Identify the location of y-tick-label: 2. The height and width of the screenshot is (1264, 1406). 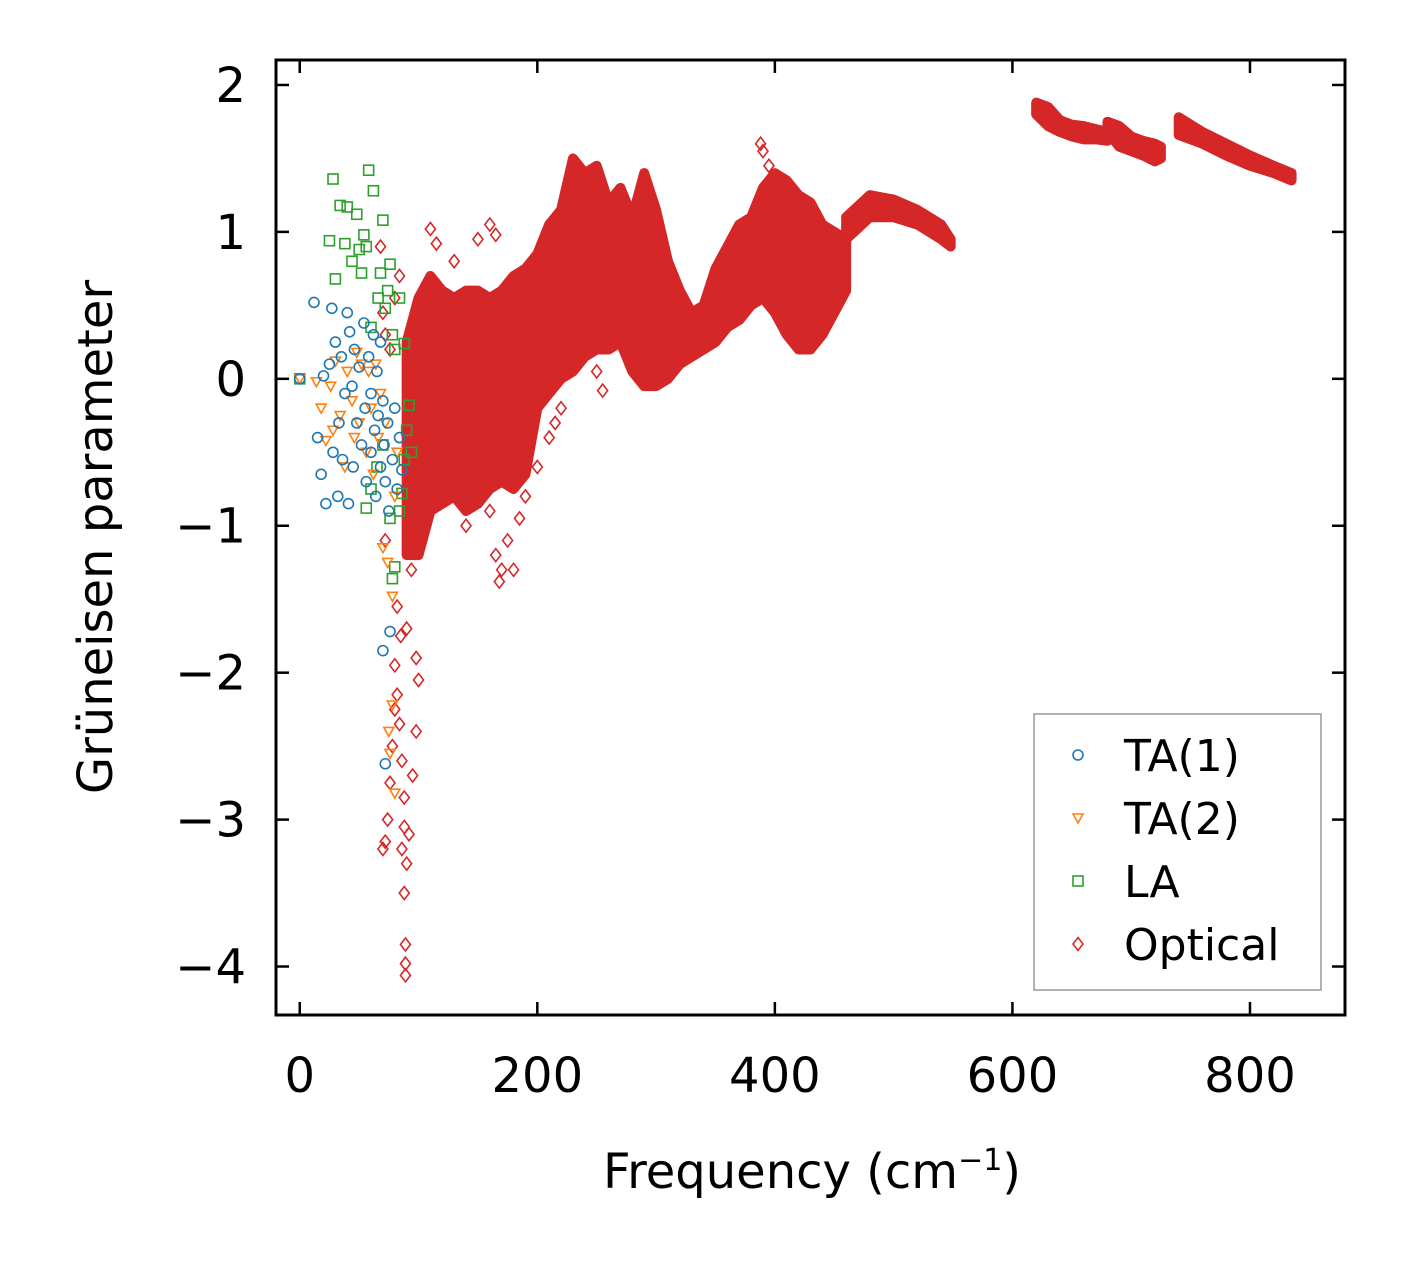
(230, 86).